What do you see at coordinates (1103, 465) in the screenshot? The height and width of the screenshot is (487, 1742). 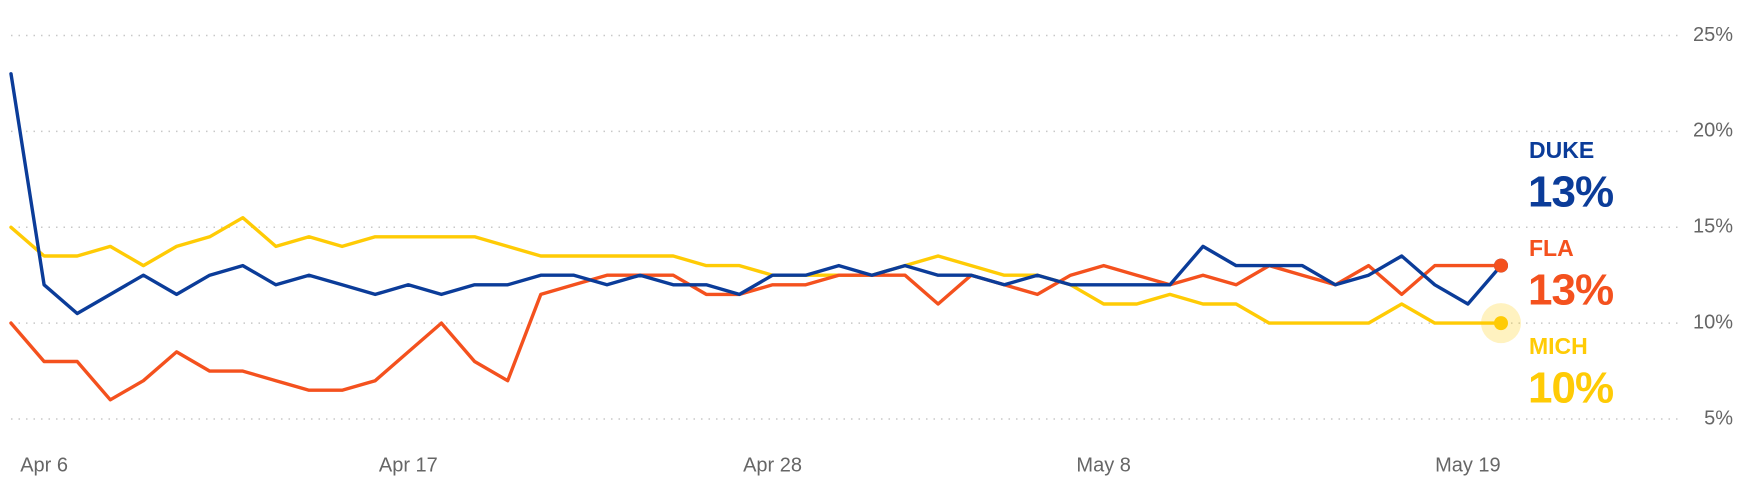 I see `x-tick-label: May 8` at bounding box center [1103, 465].